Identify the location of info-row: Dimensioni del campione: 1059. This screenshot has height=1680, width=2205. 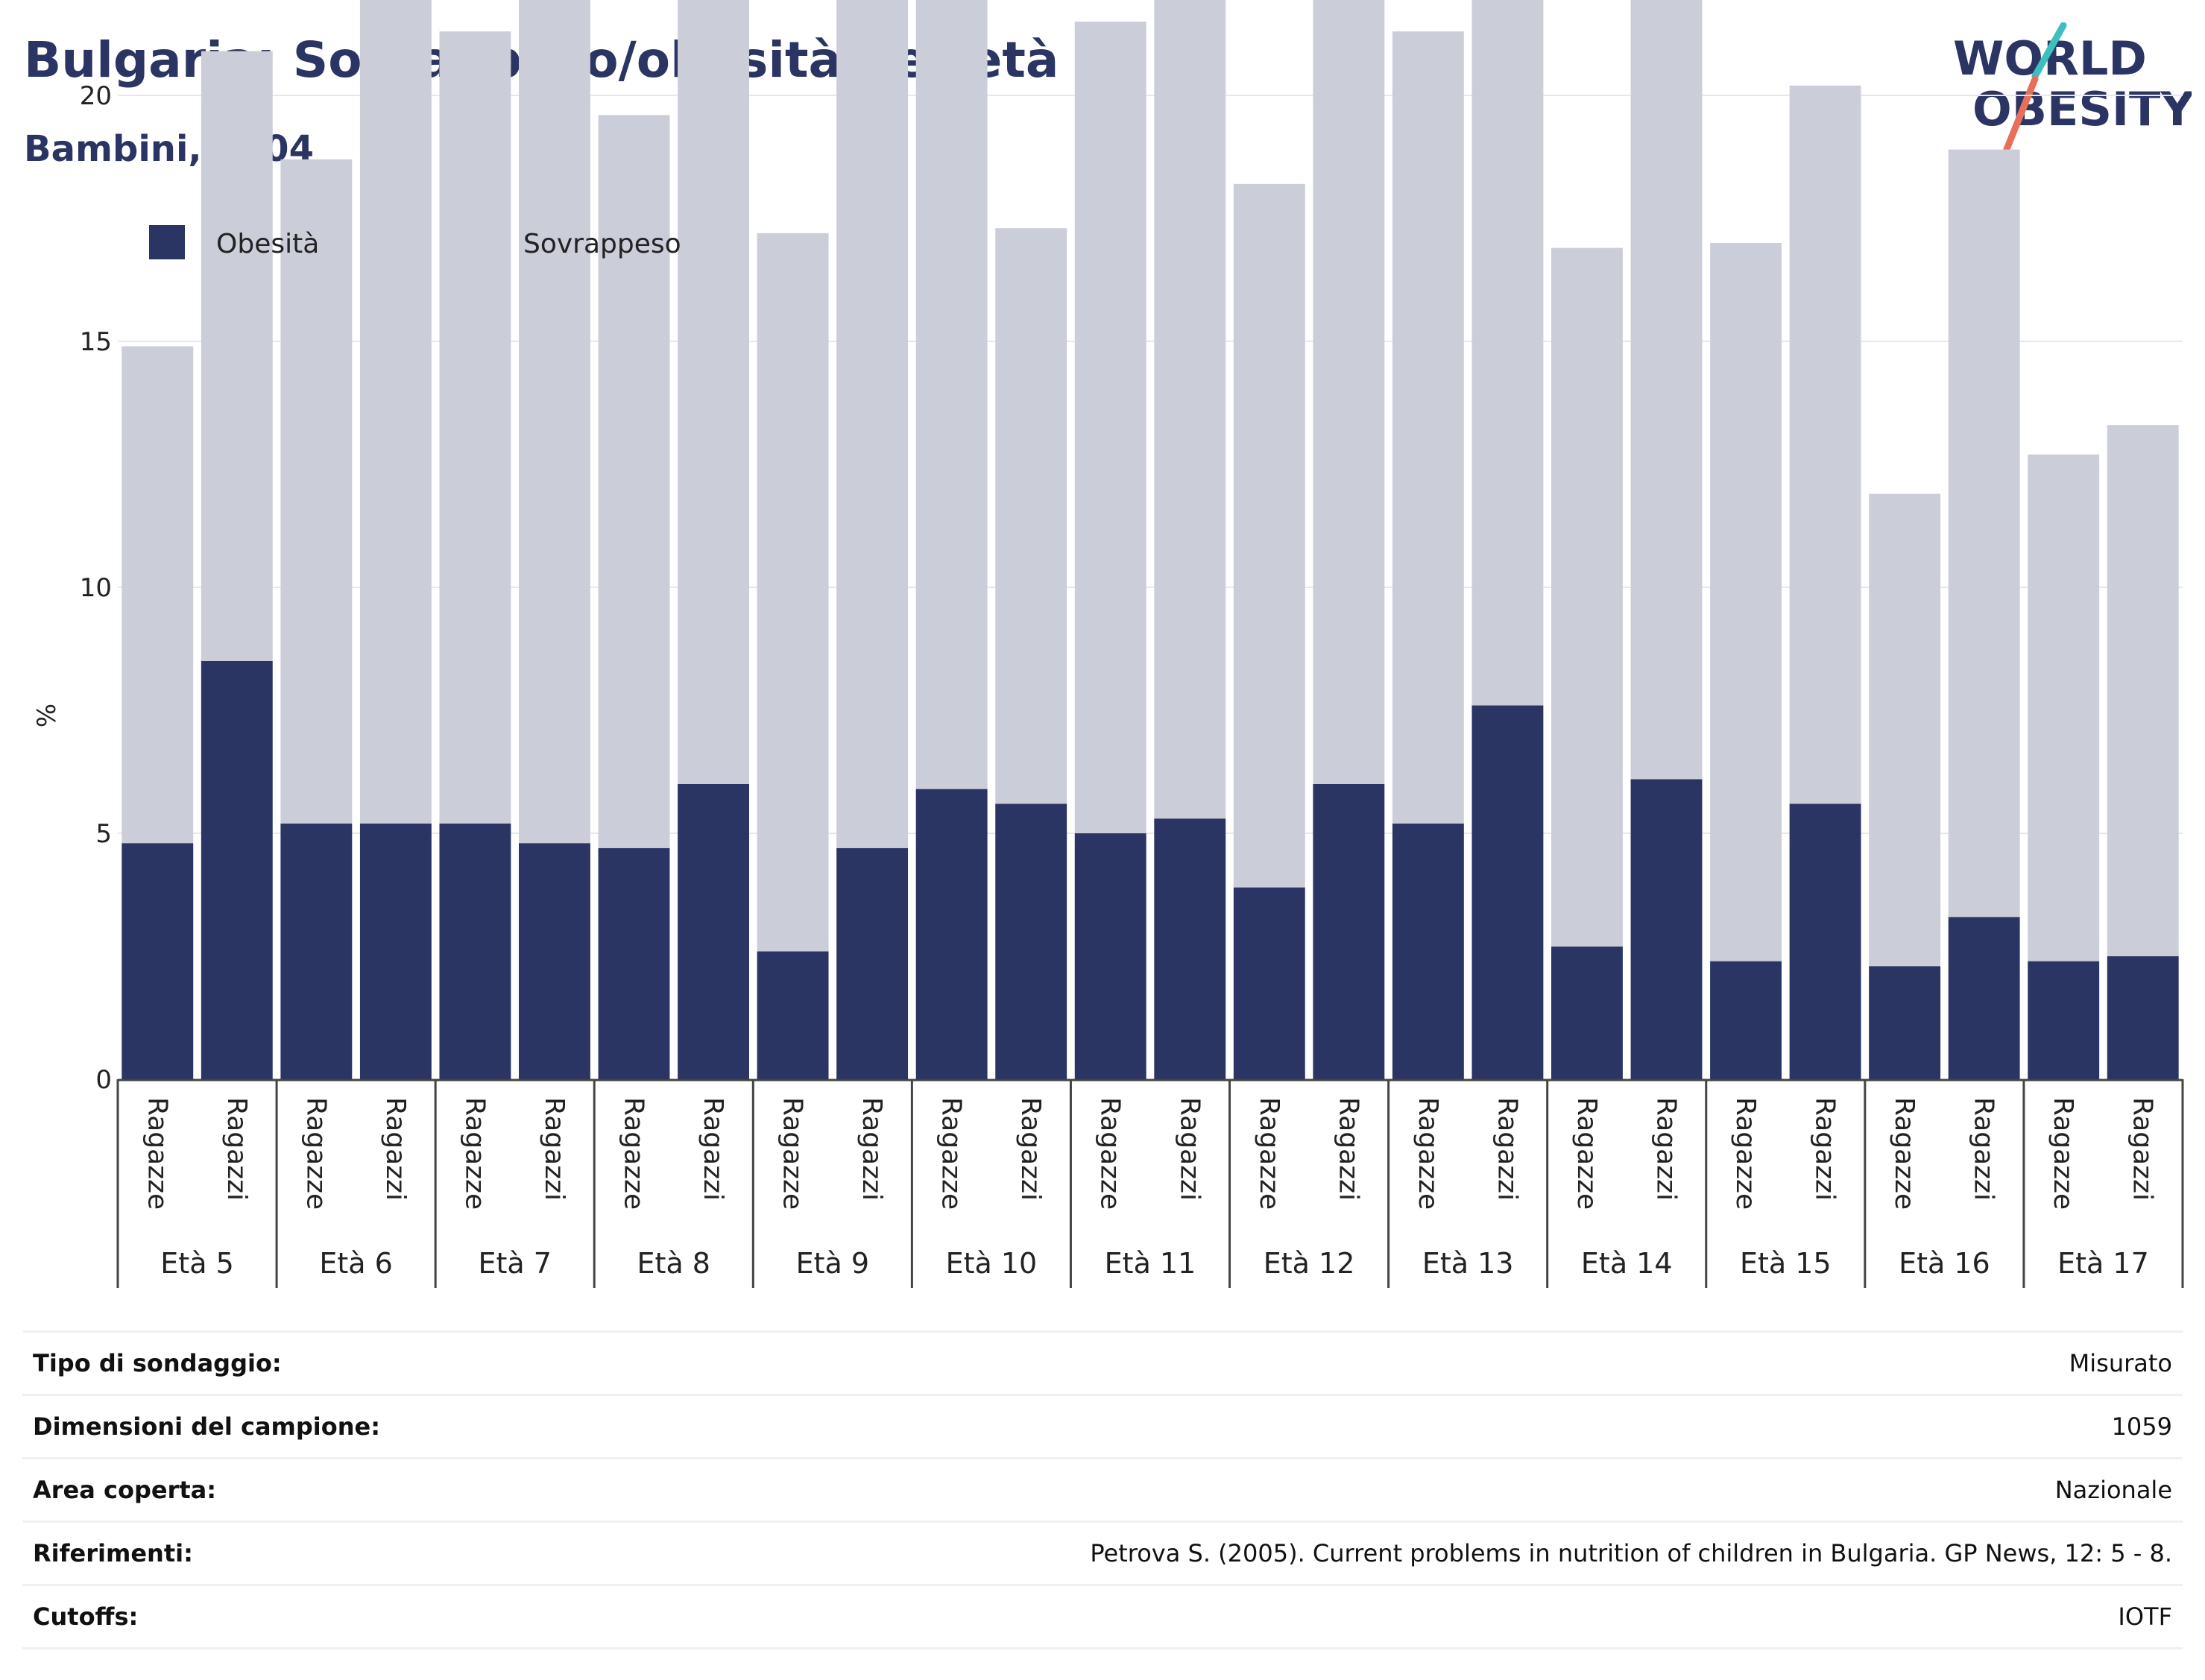
(1102, 1426).